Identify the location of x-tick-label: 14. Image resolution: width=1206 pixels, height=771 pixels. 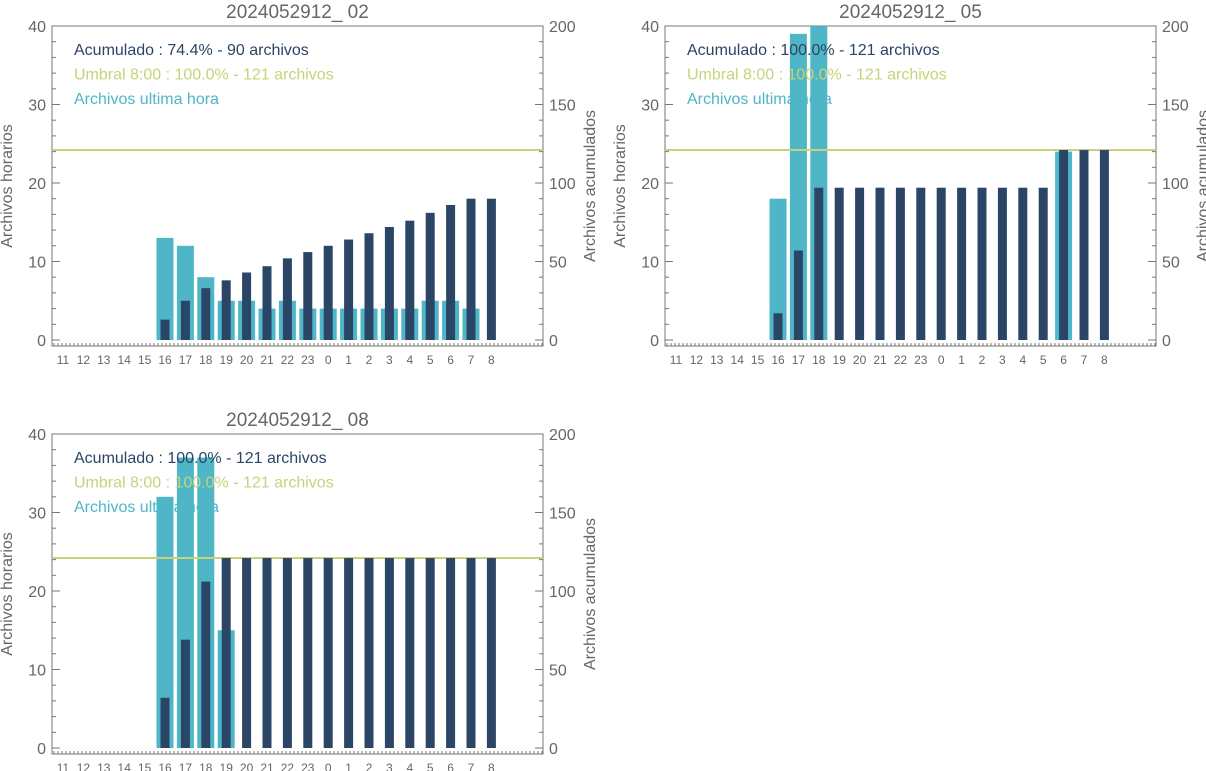
(125, 360).